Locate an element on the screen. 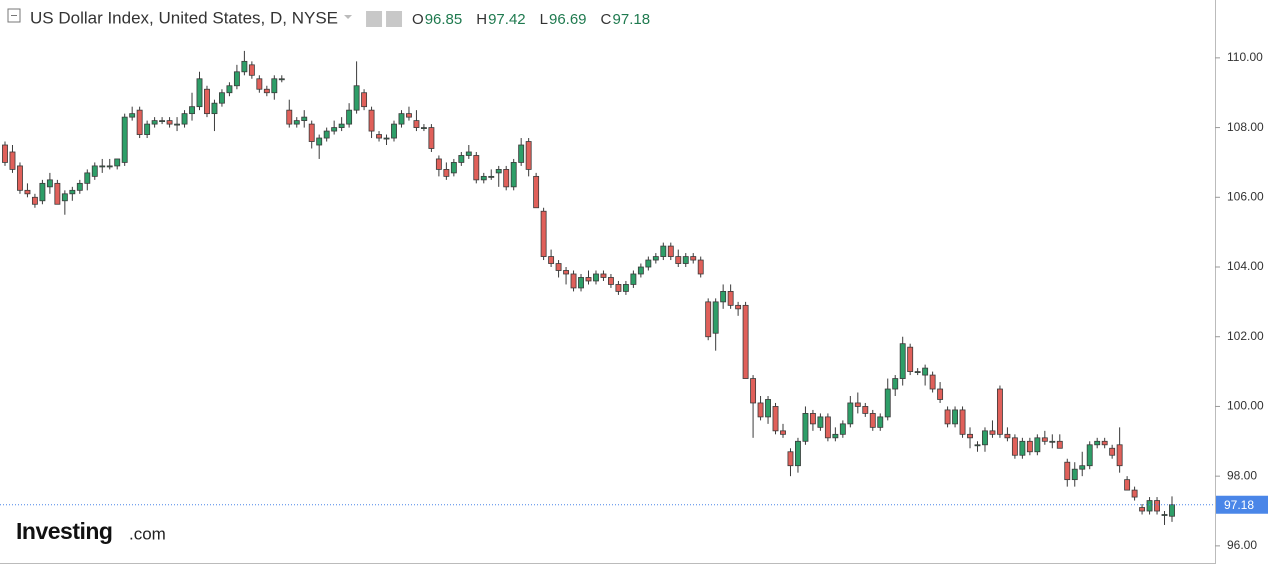 Image resolution: width=1276 pixels, height=564 pixels. y-tick-label: 96.00 is located at coordinates (1242, 545).